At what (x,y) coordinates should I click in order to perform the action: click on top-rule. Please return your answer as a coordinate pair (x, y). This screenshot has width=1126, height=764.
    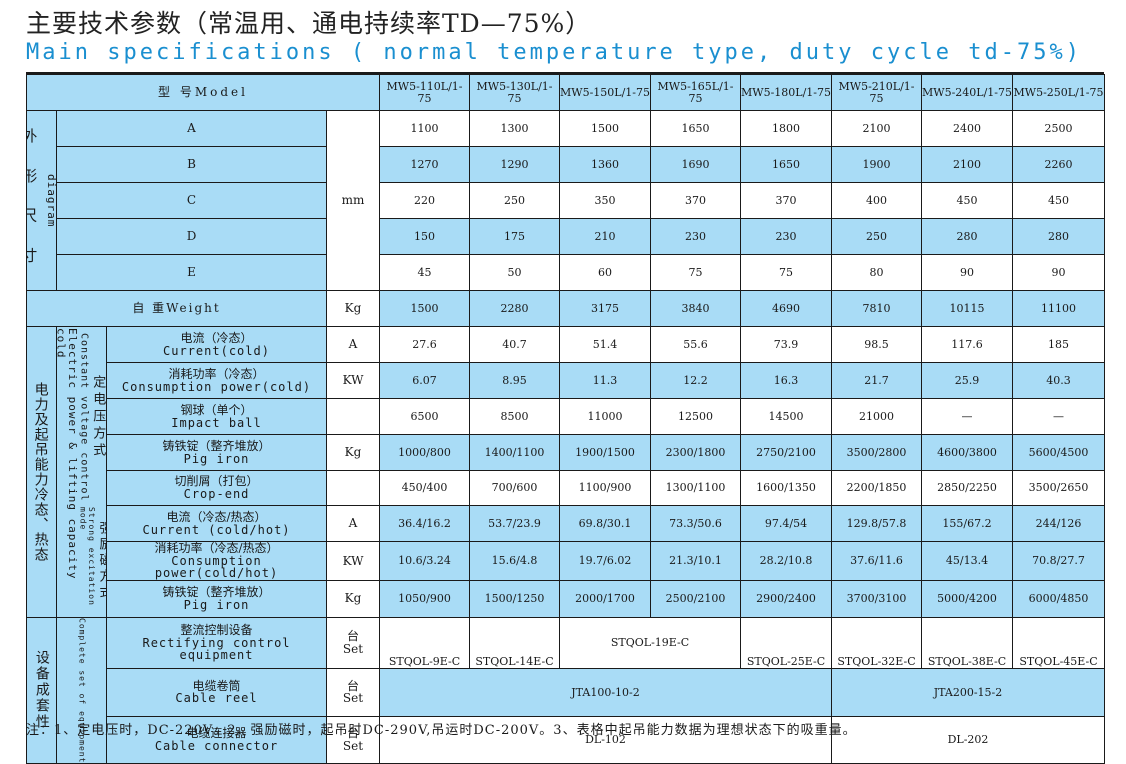
    Looking at the image, I should click on (565, 73).